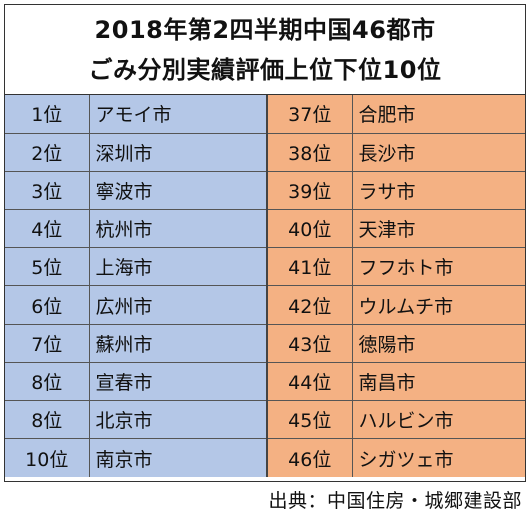 This screenshot has height=514, width=530. I want to click on top-city-cell: 広州市, so click(178, 305).